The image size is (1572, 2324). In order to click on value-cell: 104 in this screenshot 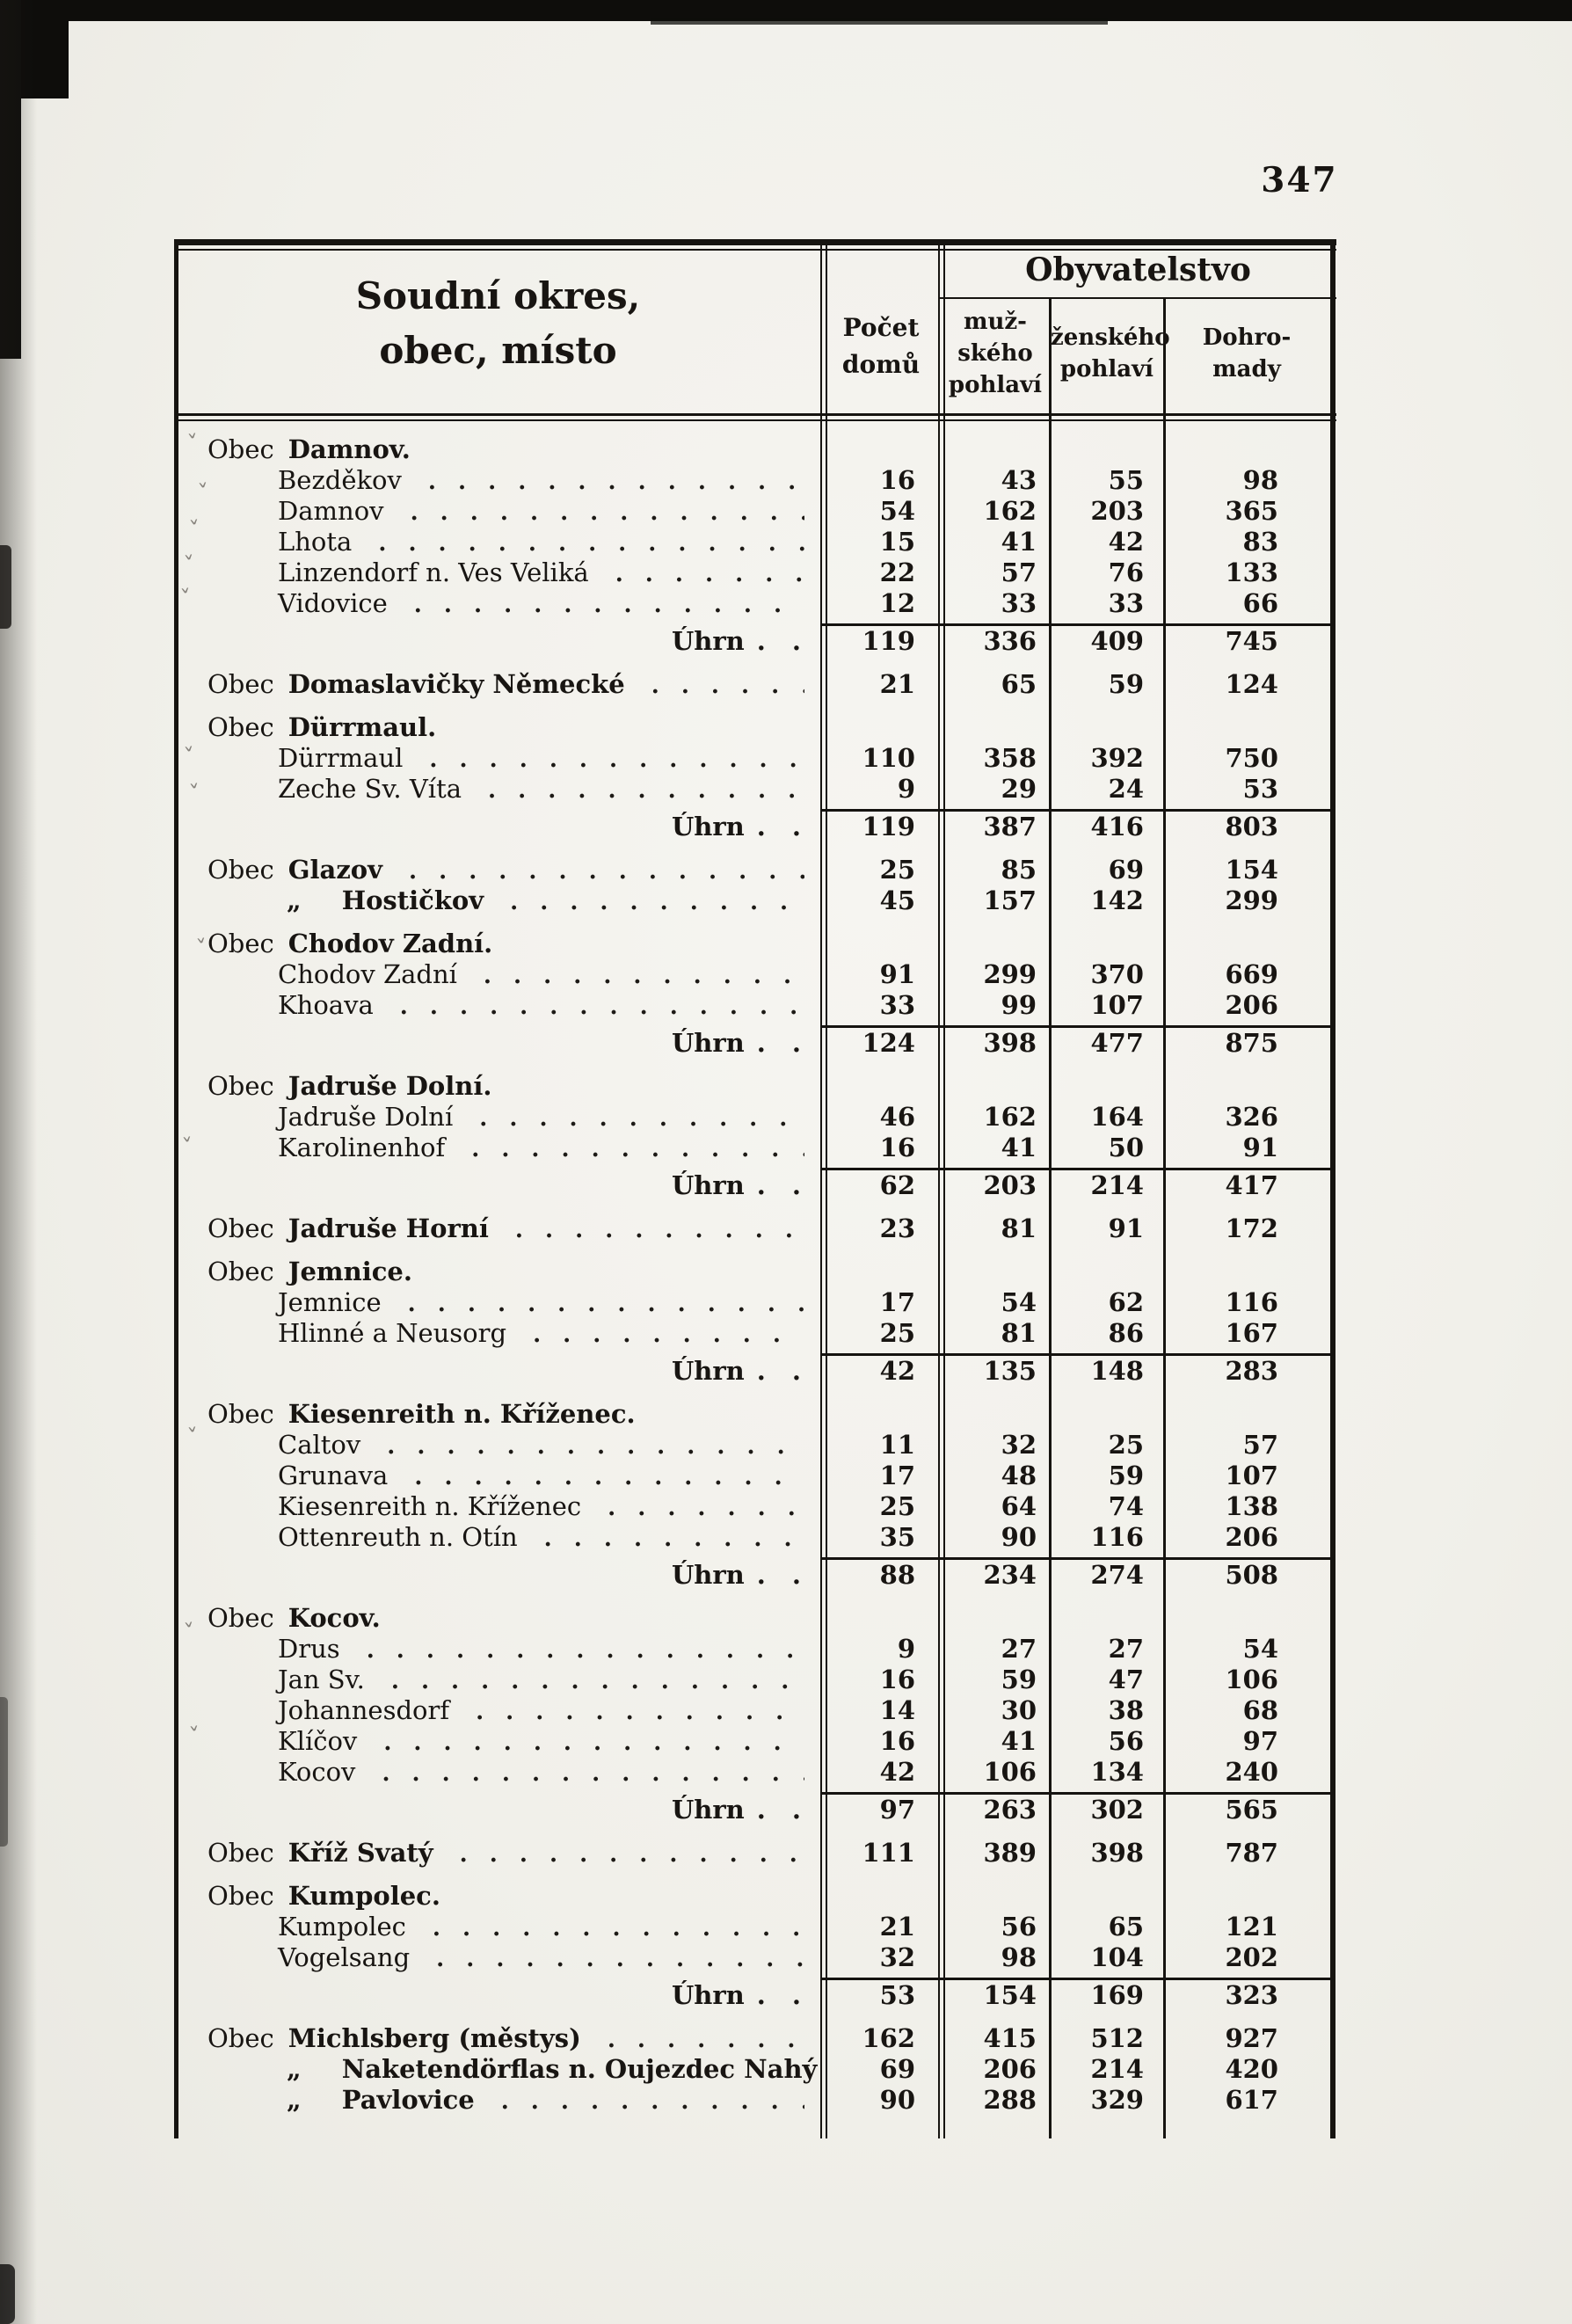, I will do `click(1117, 1957)`.